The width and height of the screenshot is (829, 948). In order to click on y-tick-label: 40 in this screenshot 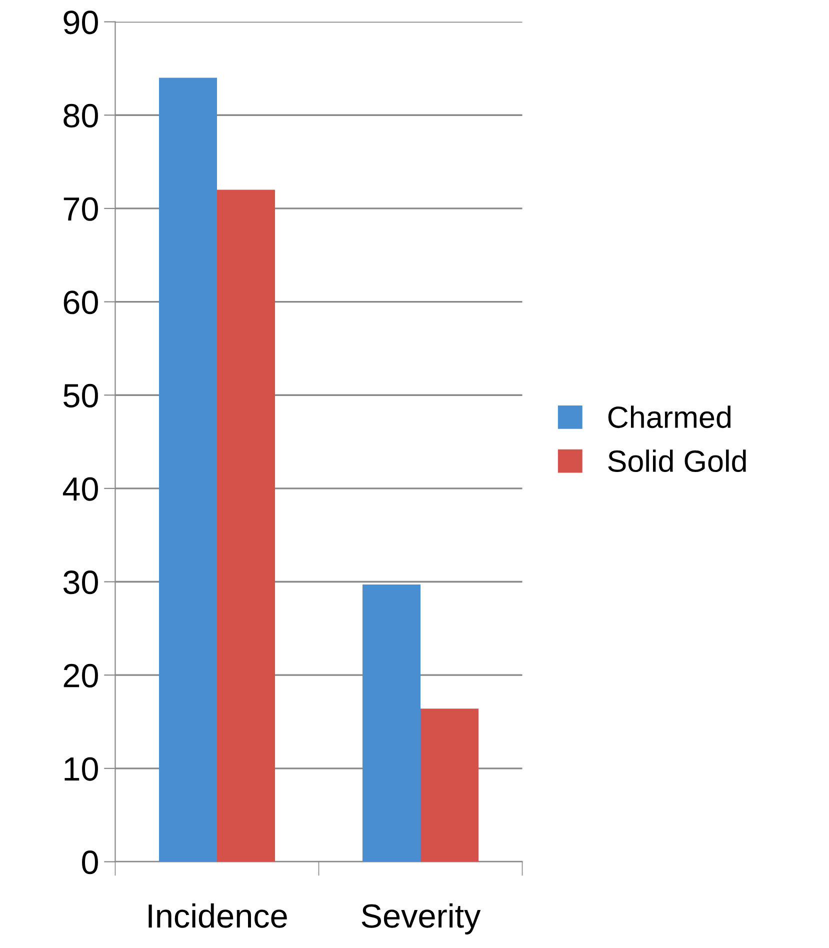, I will do `click(80, 489)`.